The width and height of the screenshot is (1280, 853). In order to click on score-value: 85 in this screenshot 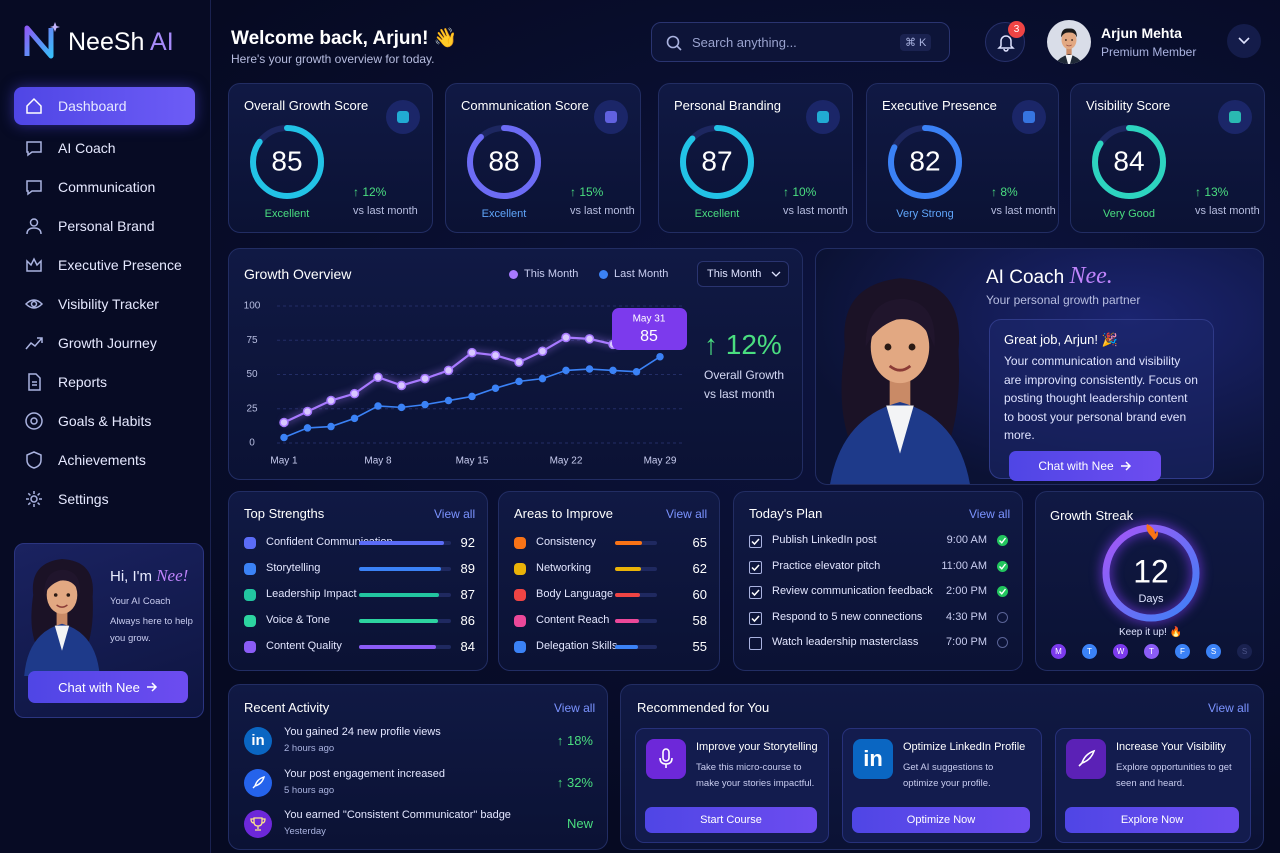, I will do `click(286, 160)`.